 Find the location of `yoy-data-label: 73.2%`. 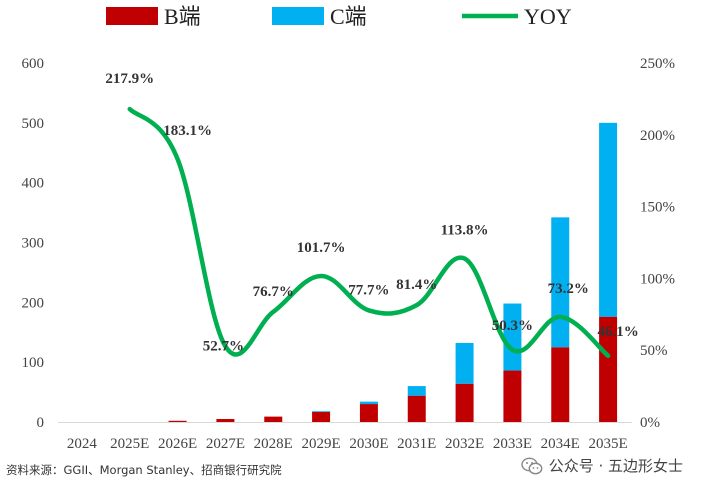

yoy-data-label: 73.2% is located at coordinates (568, 289).